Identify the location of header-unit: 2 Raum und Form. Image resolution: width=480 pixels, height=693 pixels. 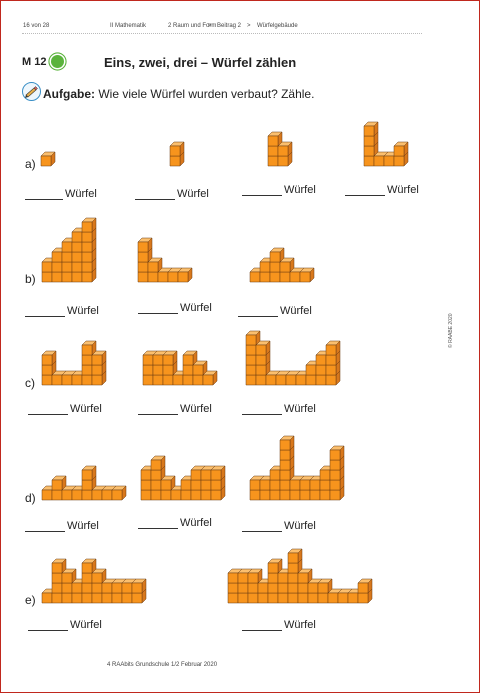
(192, 26).